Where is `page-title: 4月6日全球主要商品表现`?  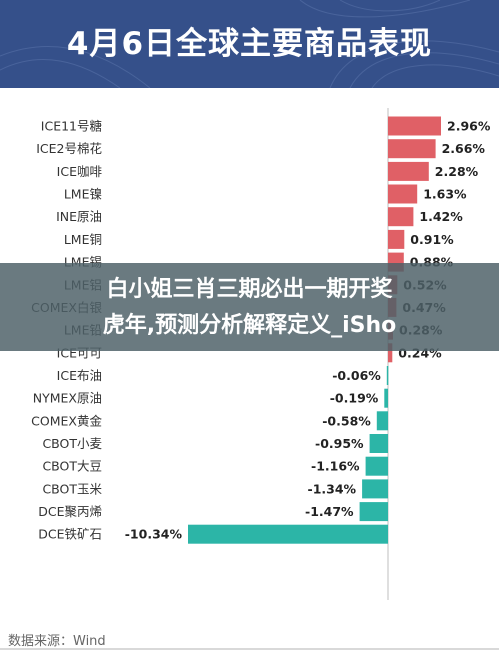 page-title: 4月6日全球主要商品表现 is located at coordinates (249, 44).